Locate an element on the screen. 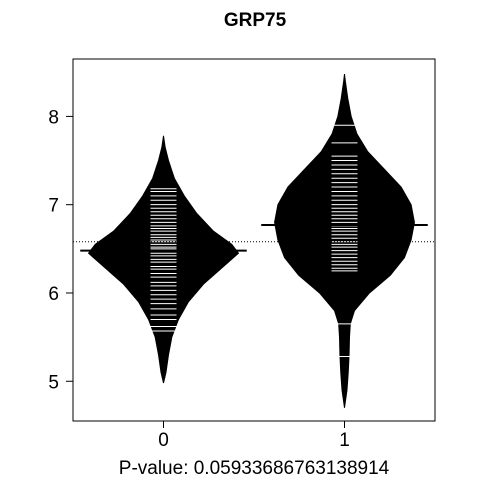 The width and height of the screenshot is (480, 480). y-tick-label-5: 5 is located at coordinates (53, 382).